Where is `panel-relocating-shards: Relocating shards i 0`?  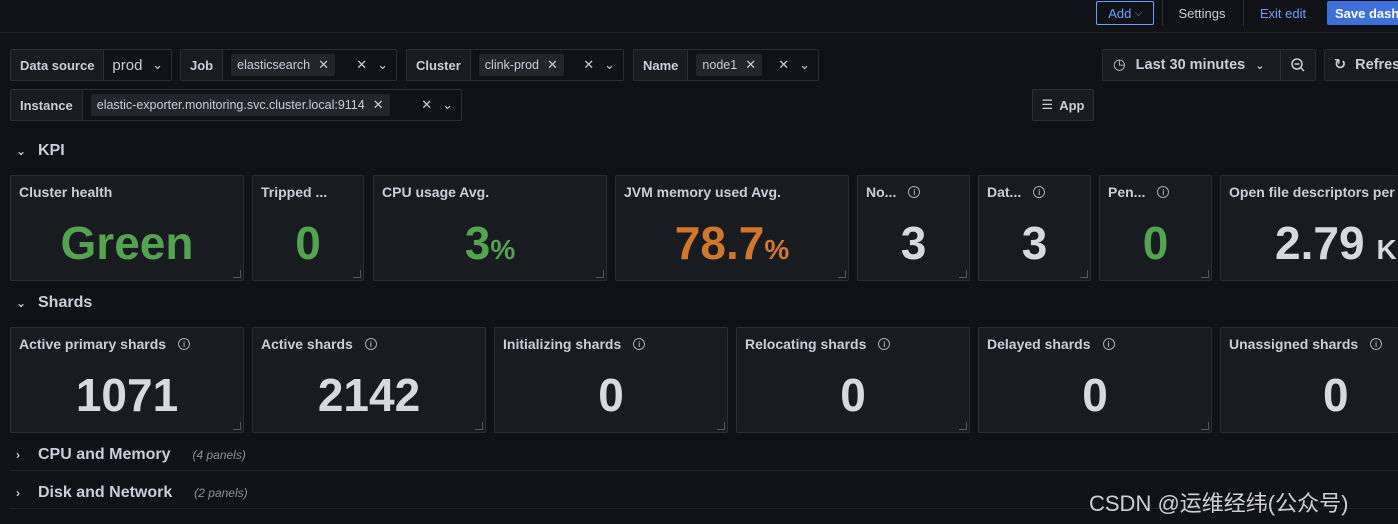 panel-relocating-shards: Relocating shards i 0 is located at coordinates (853, 380).